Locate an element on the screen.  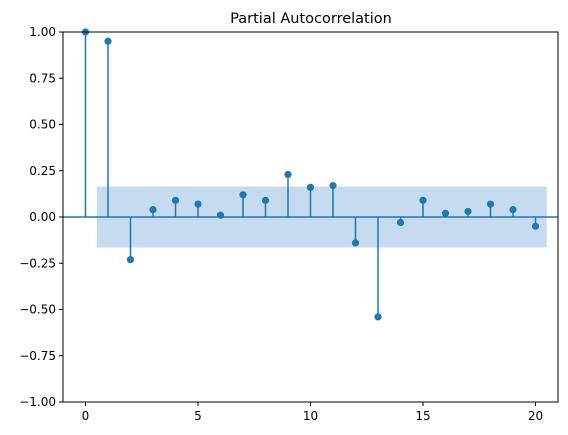
y-tick-label: 0.50 is located at coordinates (42, 125).